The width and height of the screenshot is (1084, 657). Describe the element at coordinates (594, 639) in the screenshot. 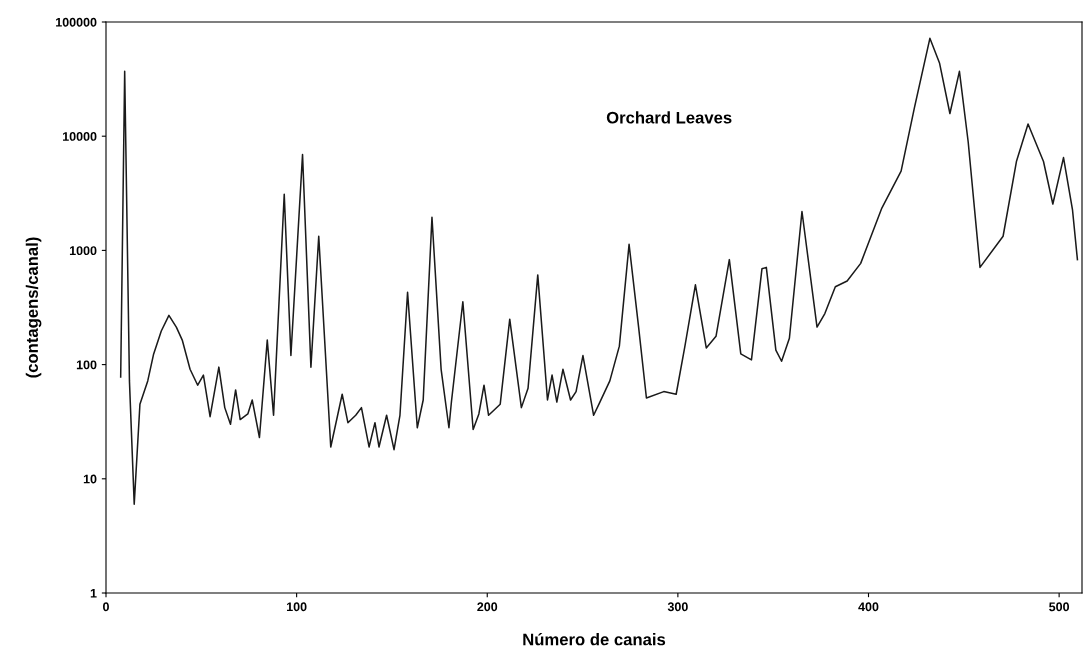

I see `x-axis-title: Número de canais` at that location.